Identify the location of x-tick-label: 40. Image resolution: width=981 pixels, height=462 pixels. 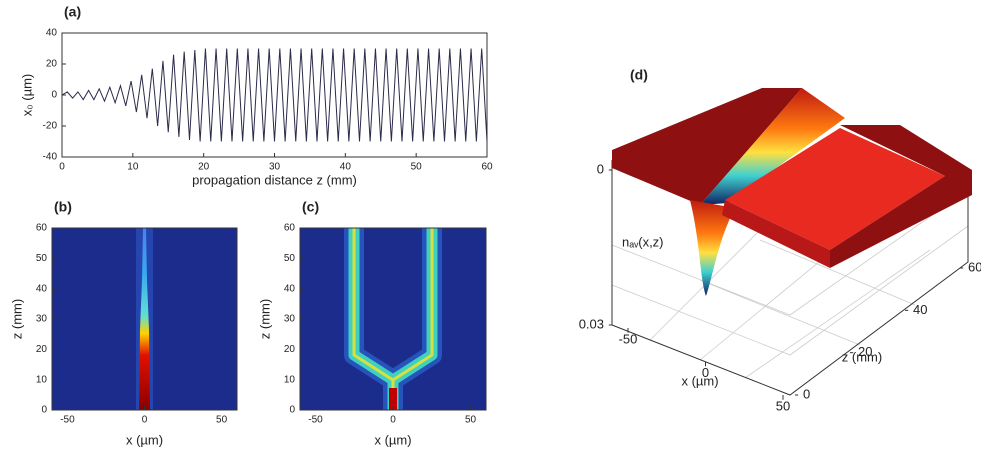
(346, 167).